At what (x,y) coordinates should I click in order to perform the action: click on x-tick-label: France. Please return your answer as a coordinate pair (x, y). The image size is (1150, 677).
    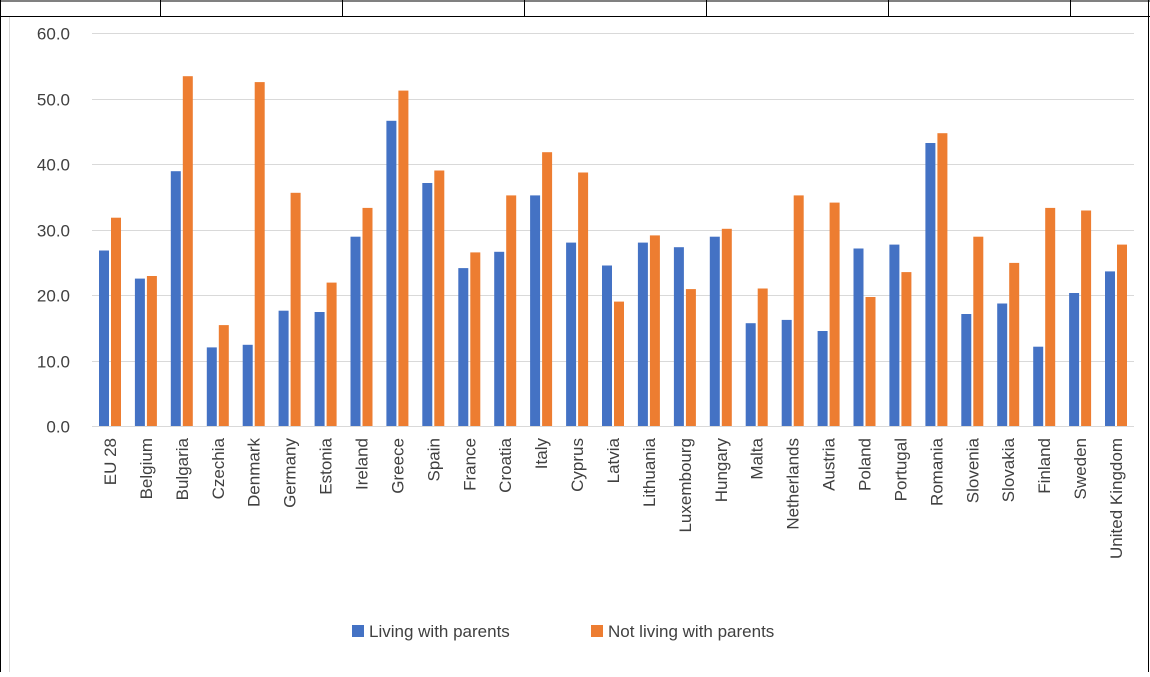
    Looking at the image, I should click on (469, 464).